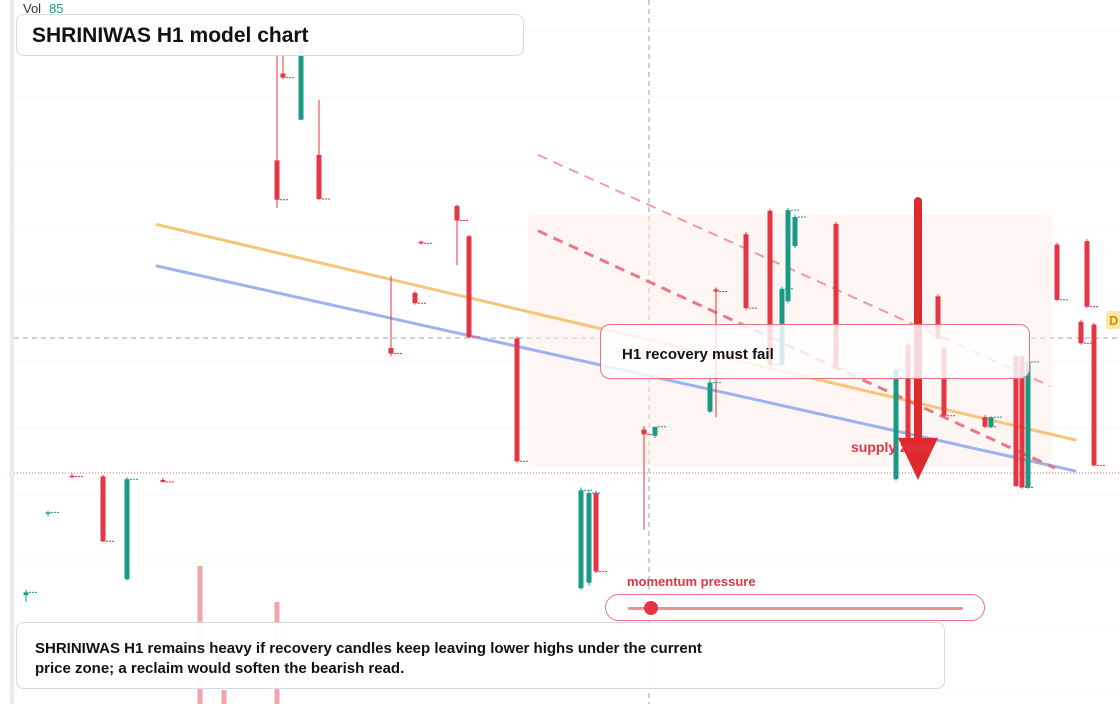 The height and width of the screenshot is (704, 1120). Describe the element at coordinates (918, 338) in the screenshot. I see `arrow-layer` at that location.